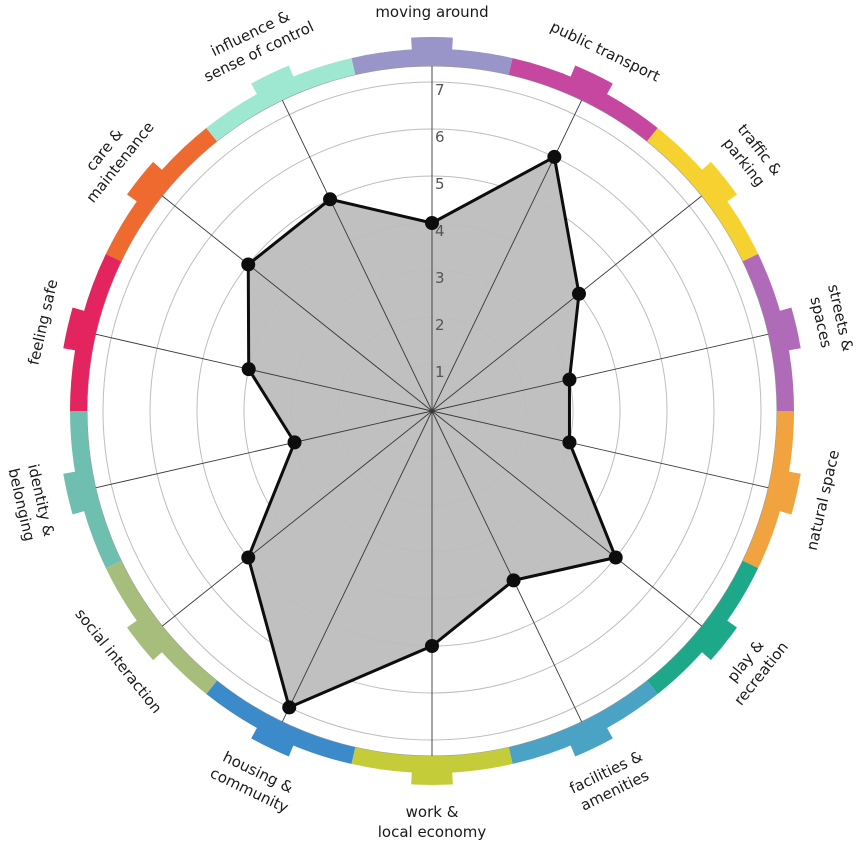 The image size is (864, 852). I want to click on category-label-line: feeling safe, so click(43, 322).